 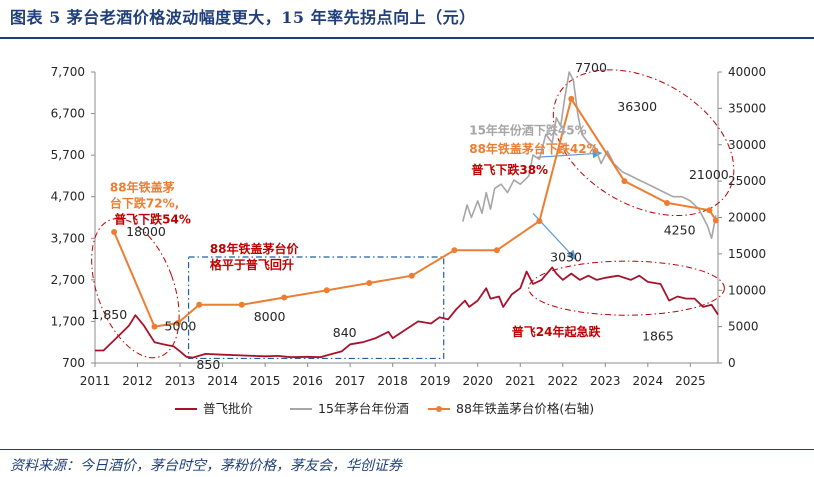 I want to click on annotation-text: 台下跌72%,, so click(x=144, y=202).